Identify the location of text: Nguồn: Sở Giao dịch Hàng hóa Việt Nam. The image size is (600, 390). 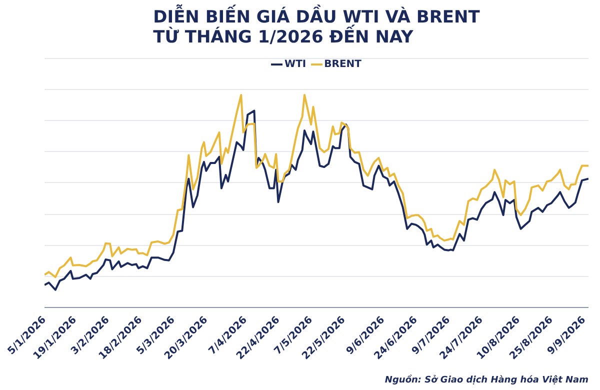
(486, 380).